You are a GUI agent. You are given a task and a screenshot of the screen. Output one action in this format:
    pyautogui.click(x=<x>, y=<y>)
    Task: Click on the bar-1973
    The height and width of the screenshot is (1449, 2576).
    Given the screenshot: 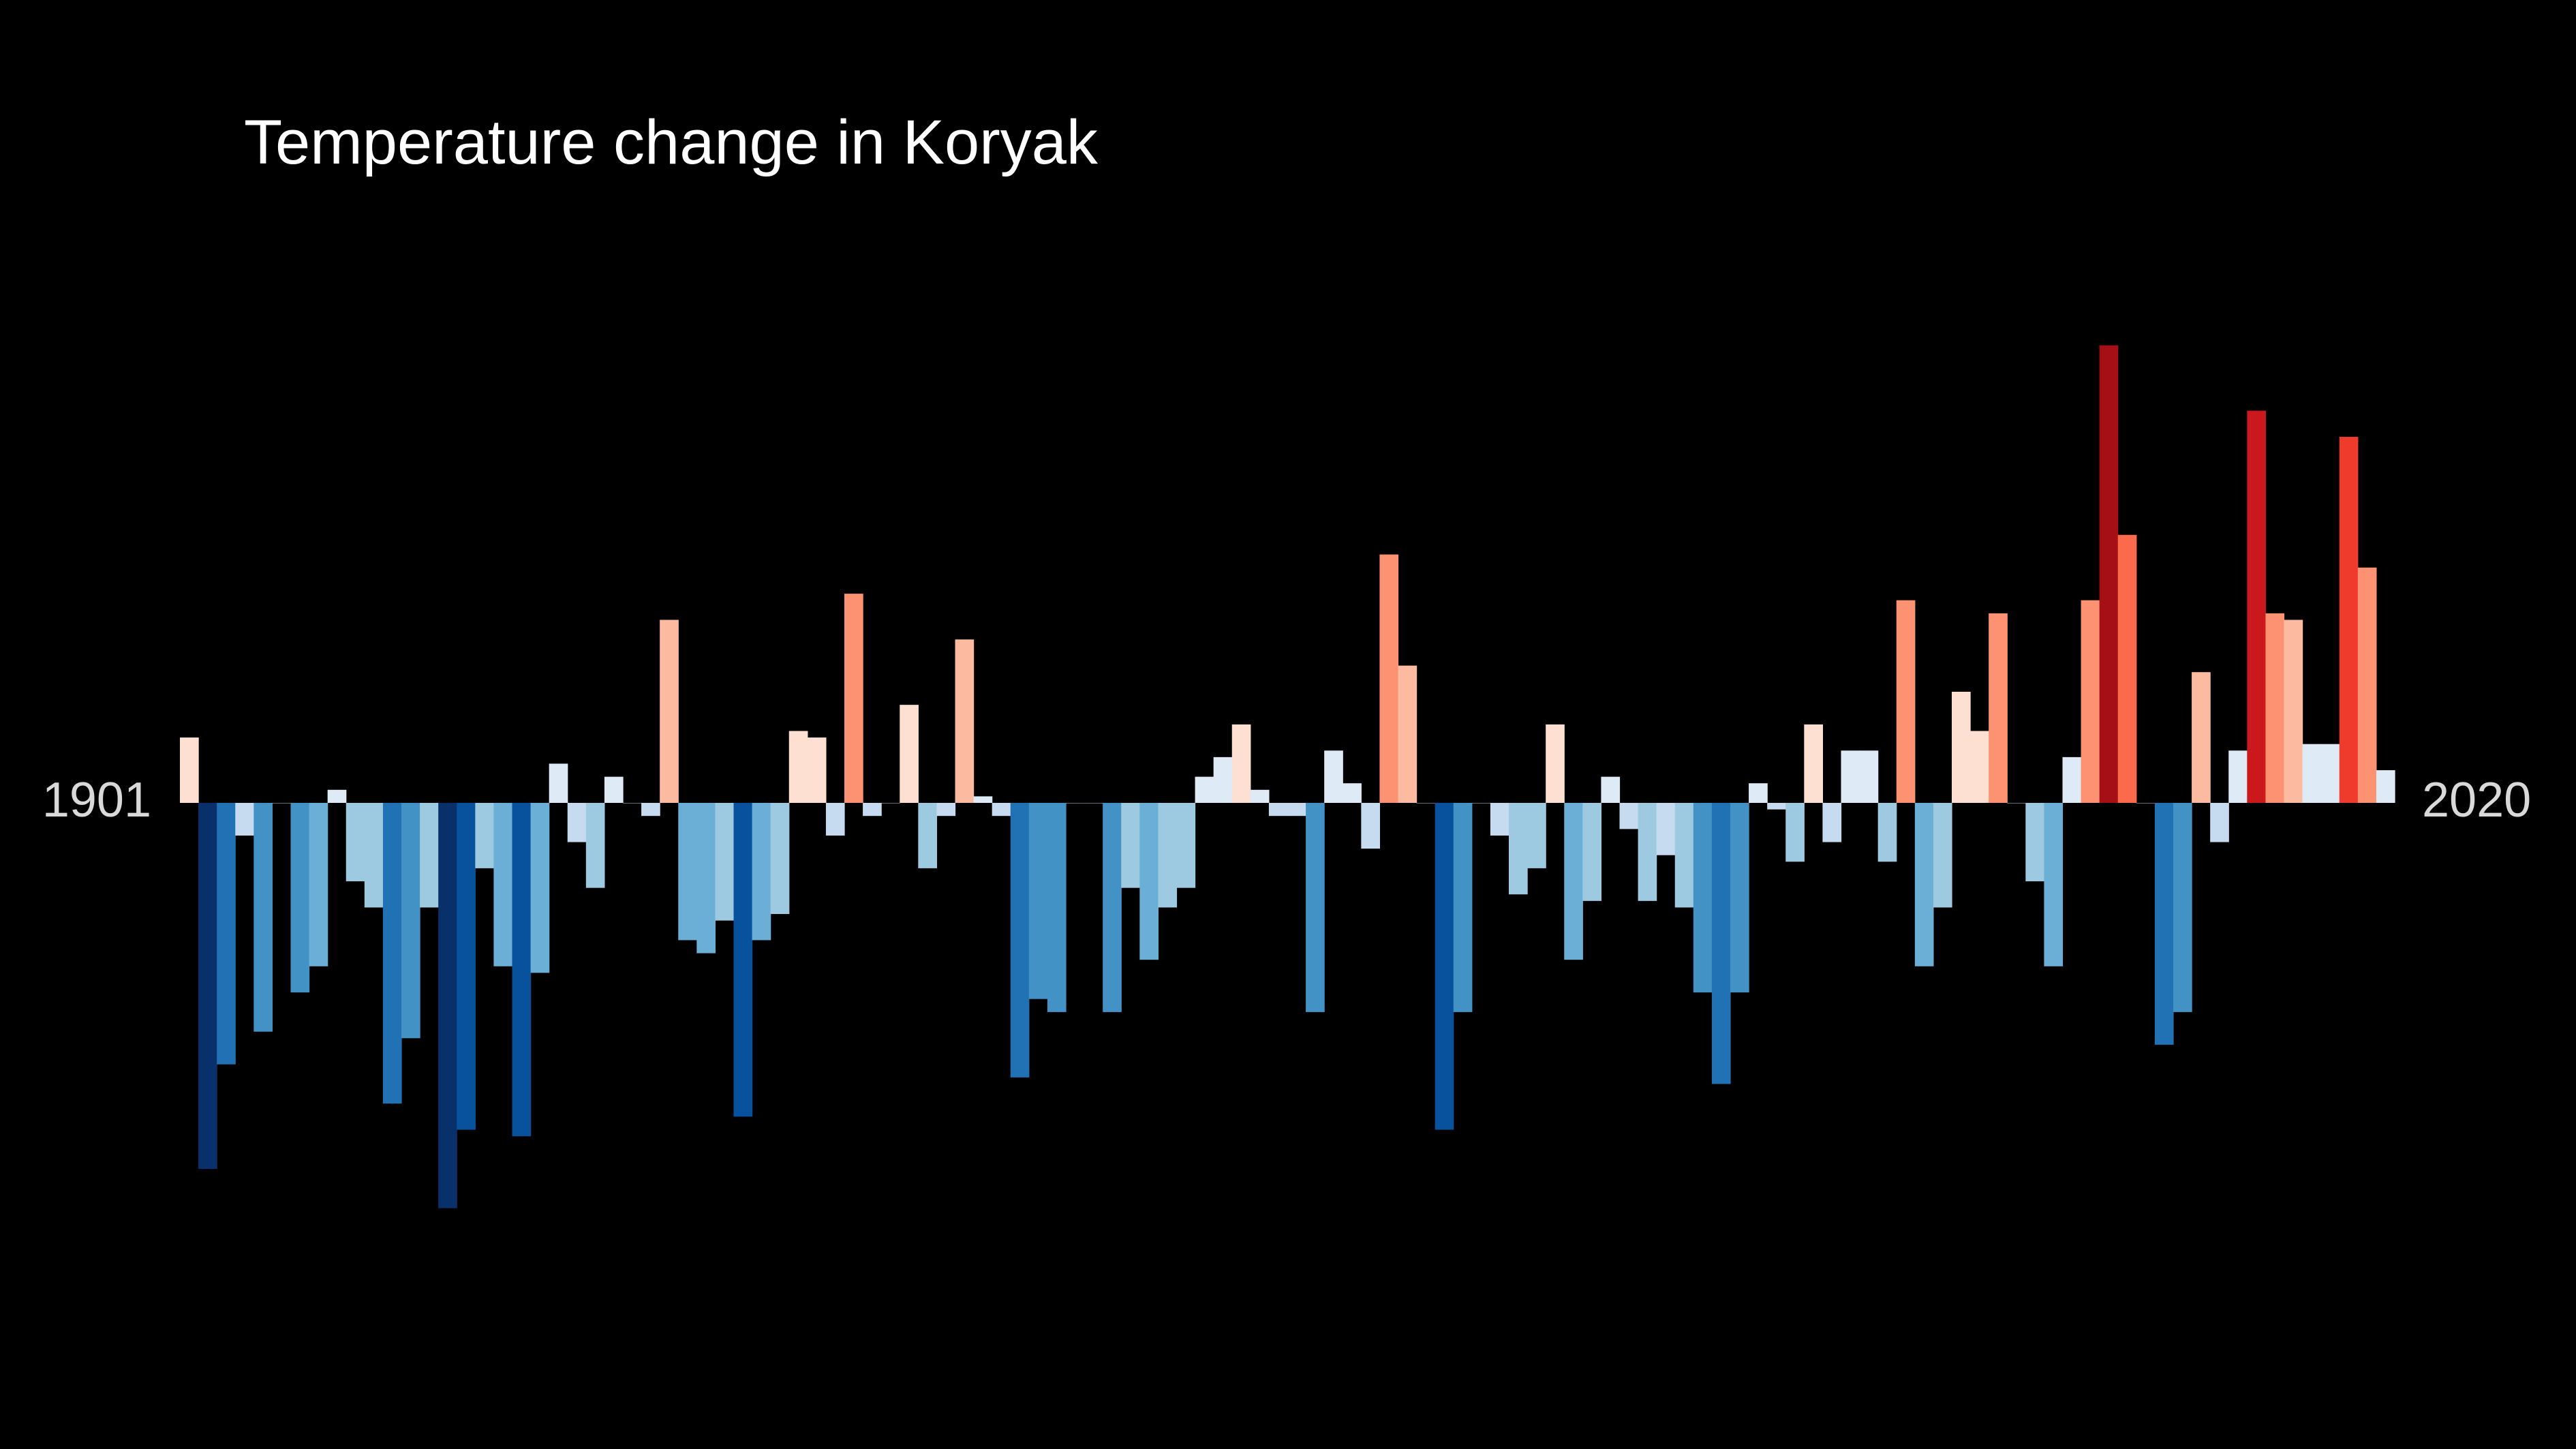 What is the action you would take?
    pyautogui.click(x=1518, y=849)
    